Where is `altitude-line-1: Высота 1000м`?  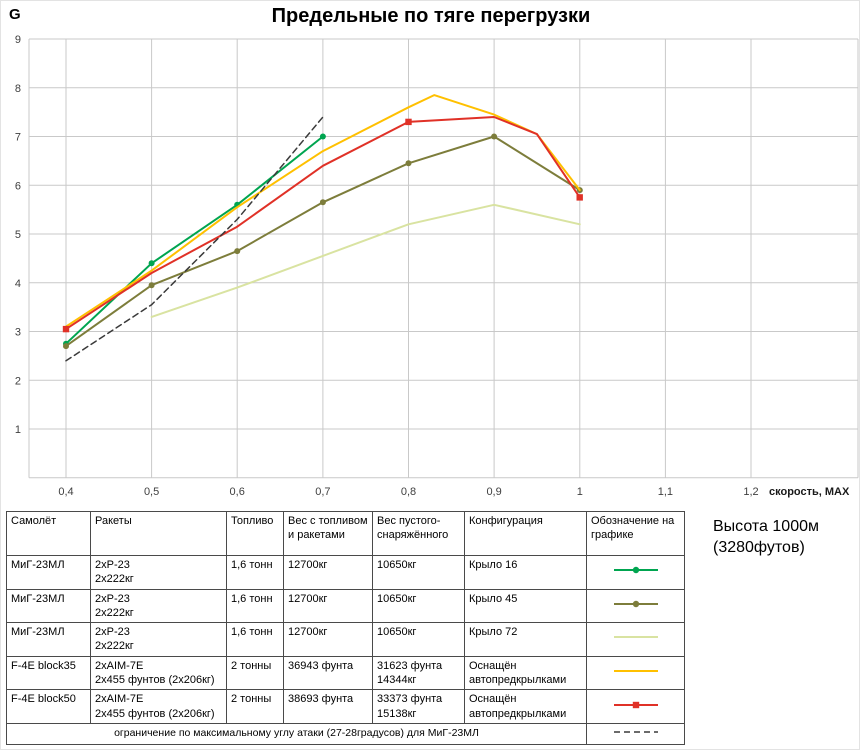 altitude-line-1: Высота 1000м is located at coordinates (766, 526).